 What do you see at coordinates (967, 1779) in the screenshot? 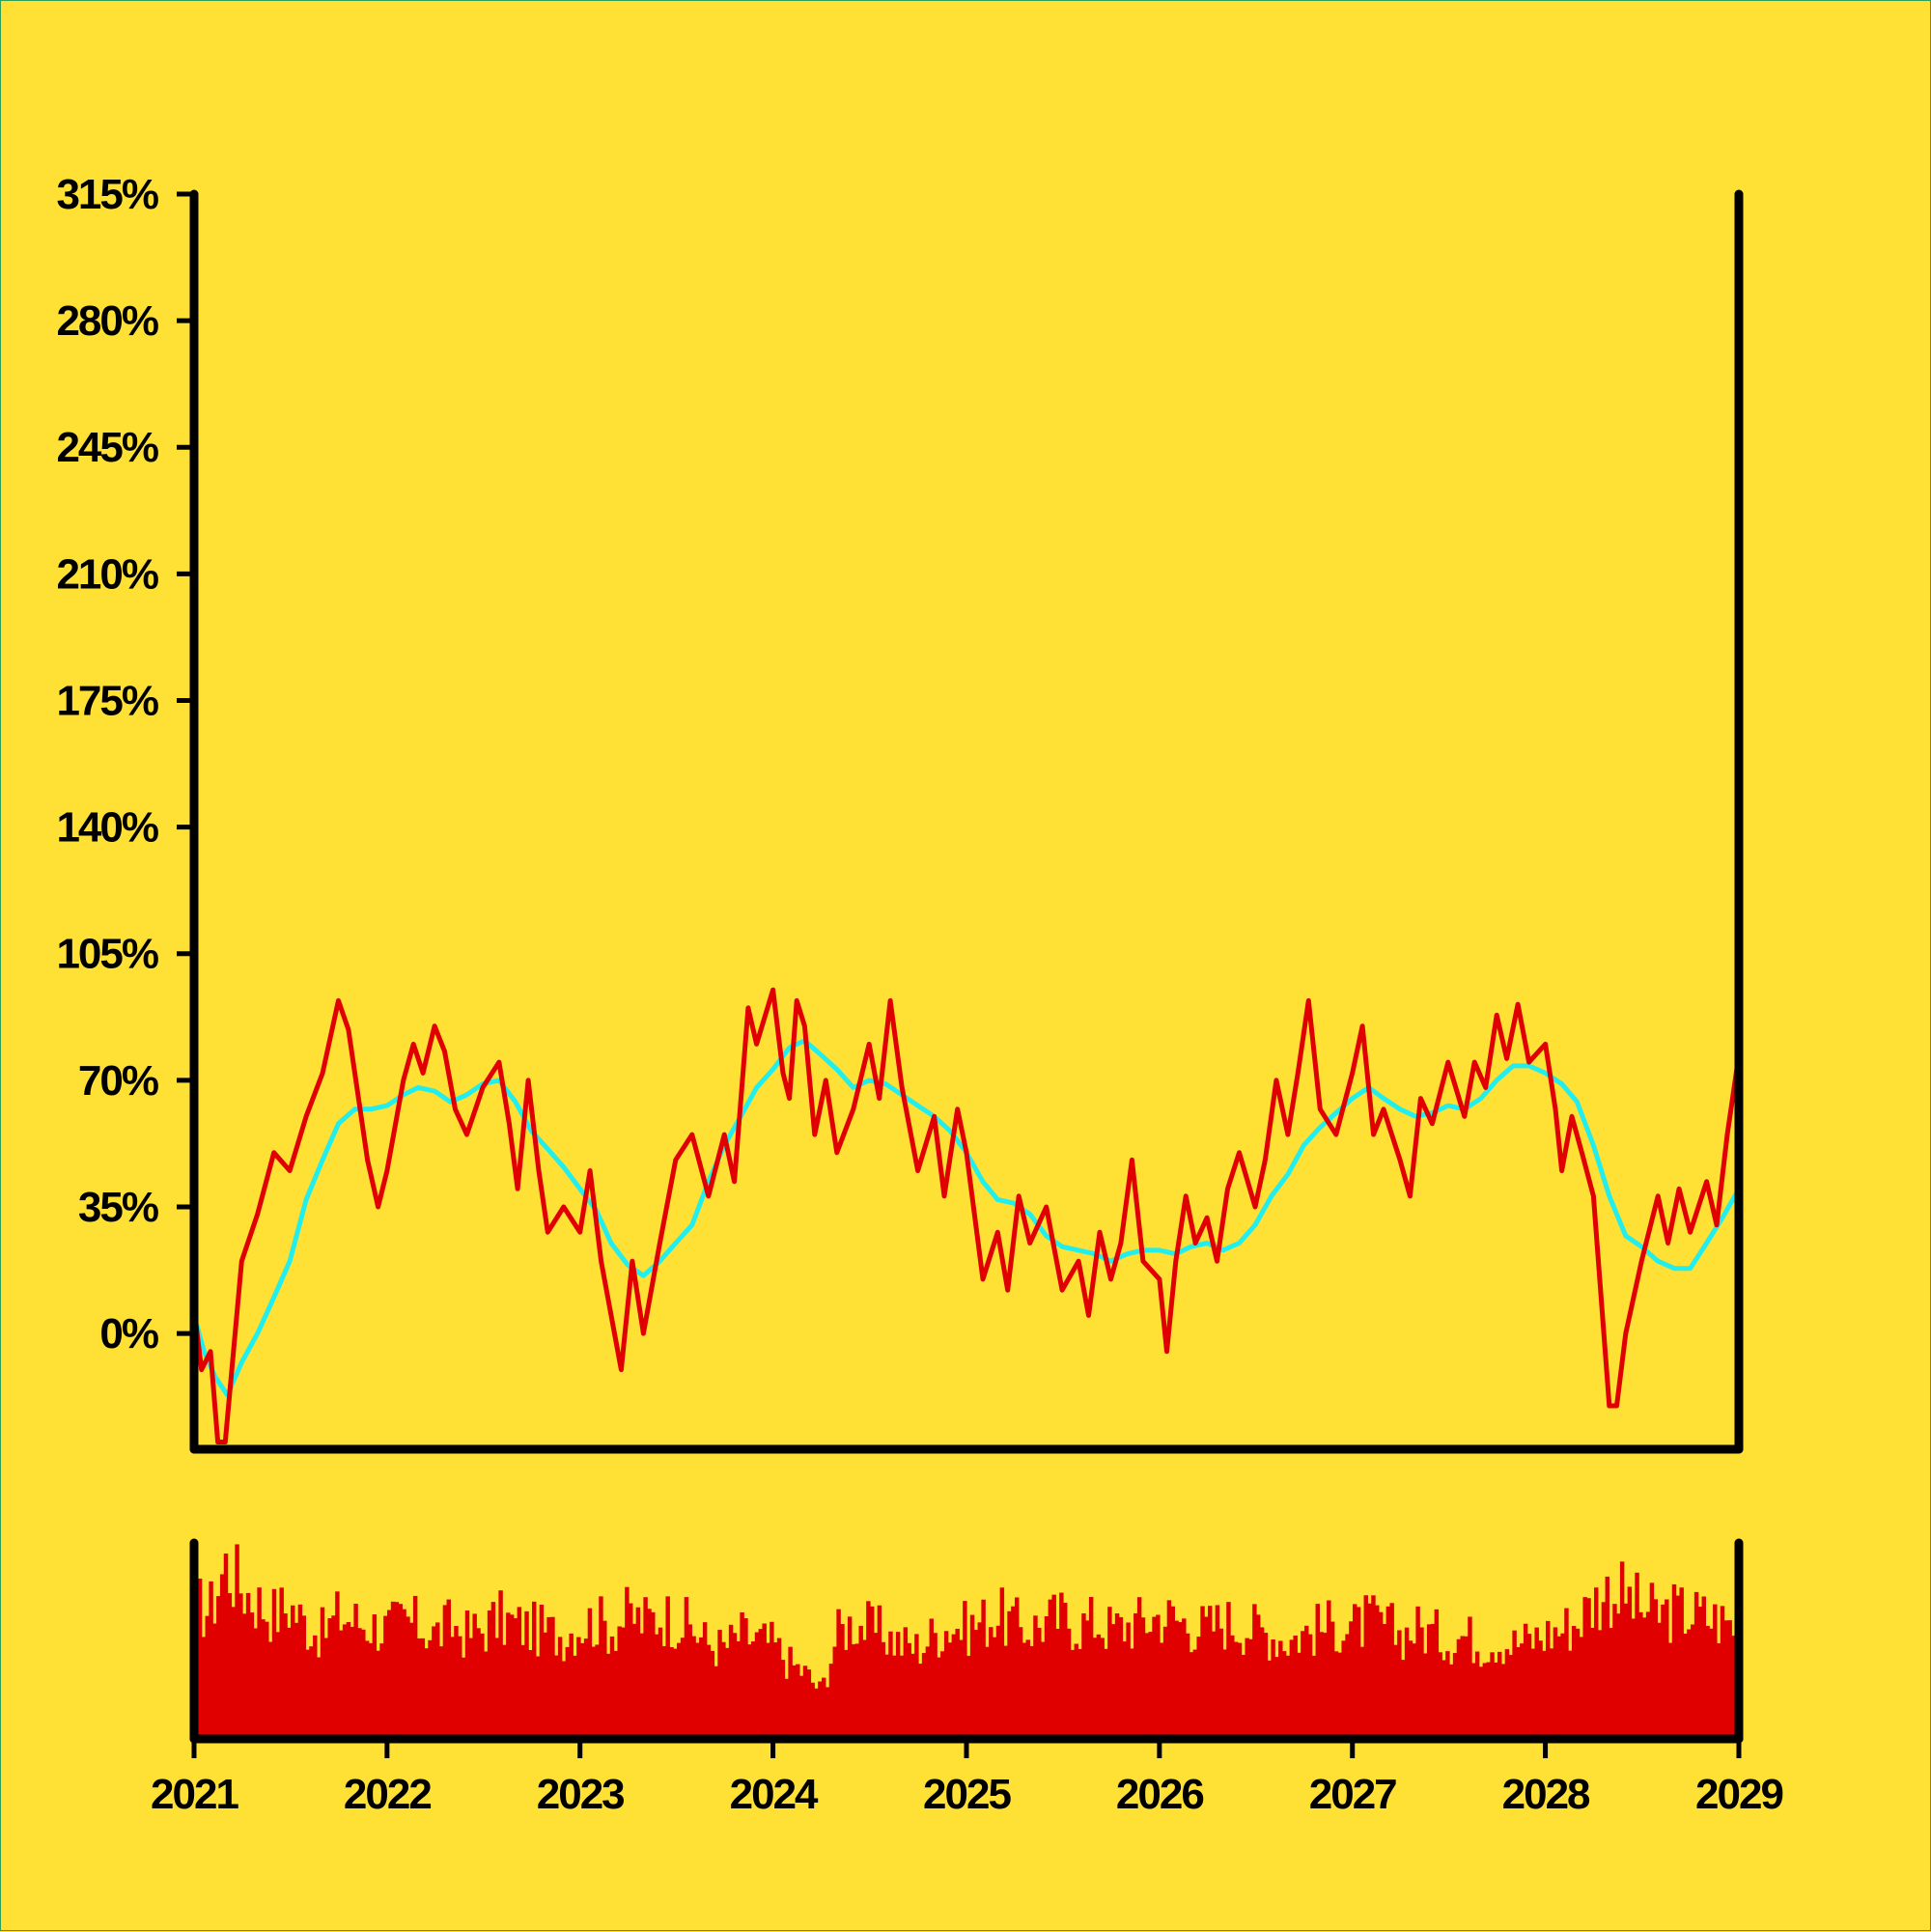
I see `x-axis-ticks: 2021 2022 2023 2024 2025 2026 2027 2028 2029` at bounding box center [967, 1779].